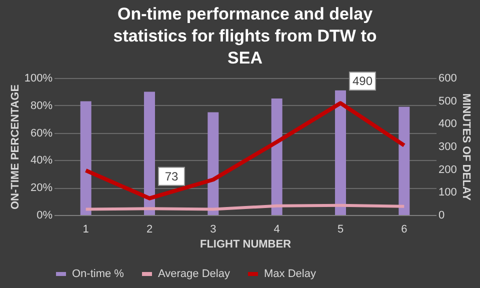 The height and width of the screenshot is (288, 480). What do you see at coordinates (194, 274) in the screenshot?
I see `legend-label: Average Delay` at bounding box center [194, 274].